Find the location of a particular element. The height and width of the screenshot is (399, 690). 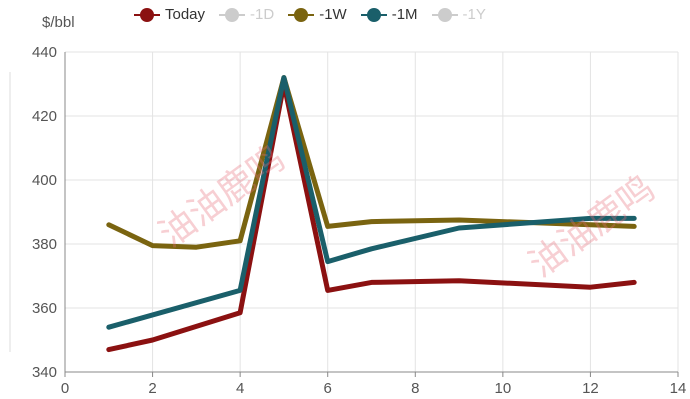

legend-item-1w: -1W is located at coordinates (317, 15).